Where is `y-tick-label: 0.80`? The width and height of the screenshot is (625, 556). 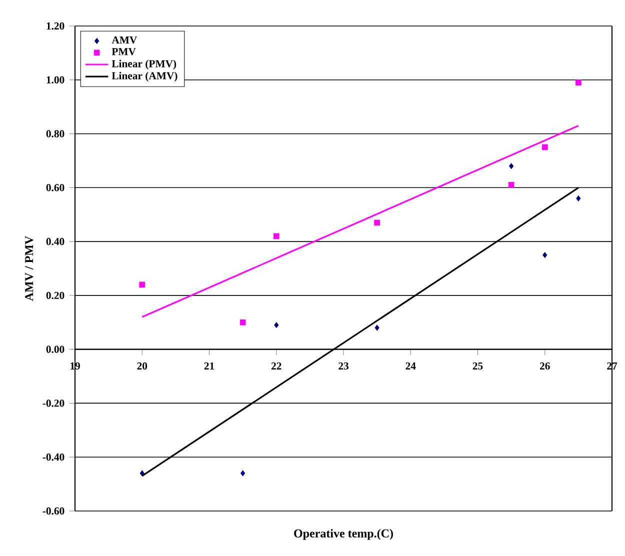 y-tick-label: 0.80 is located at coordinates (55, 134).